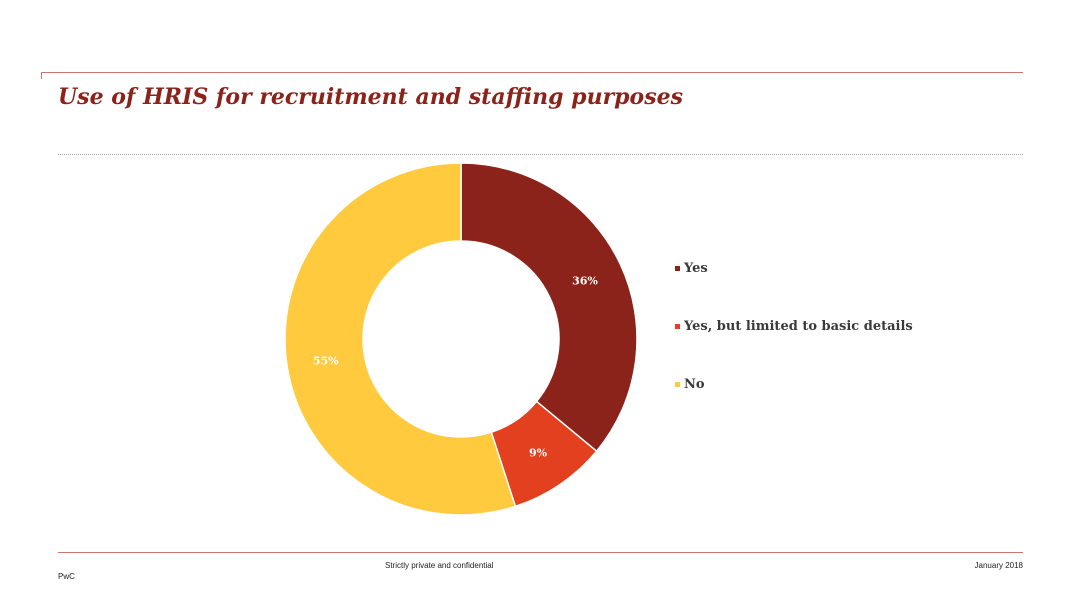  What do you see at coordinates (326, 360) in the screenshot?
I see `data-label-no: 55%` at bounding box center [326, 360].